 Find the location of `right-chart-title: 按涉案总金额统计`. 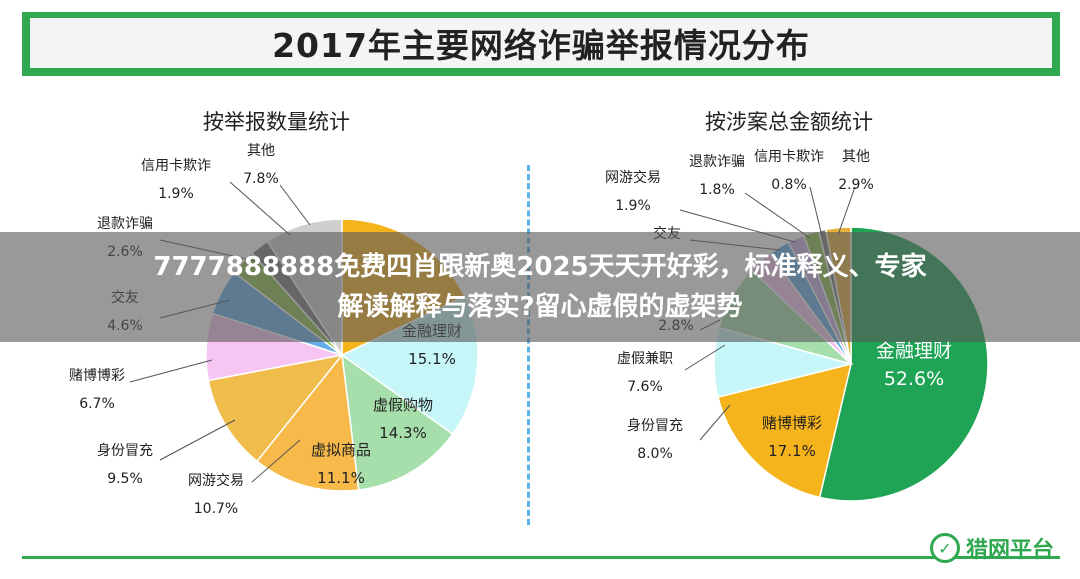

right-chart-title: 按涉案总金额统计 is located at coordinates (789, 122).